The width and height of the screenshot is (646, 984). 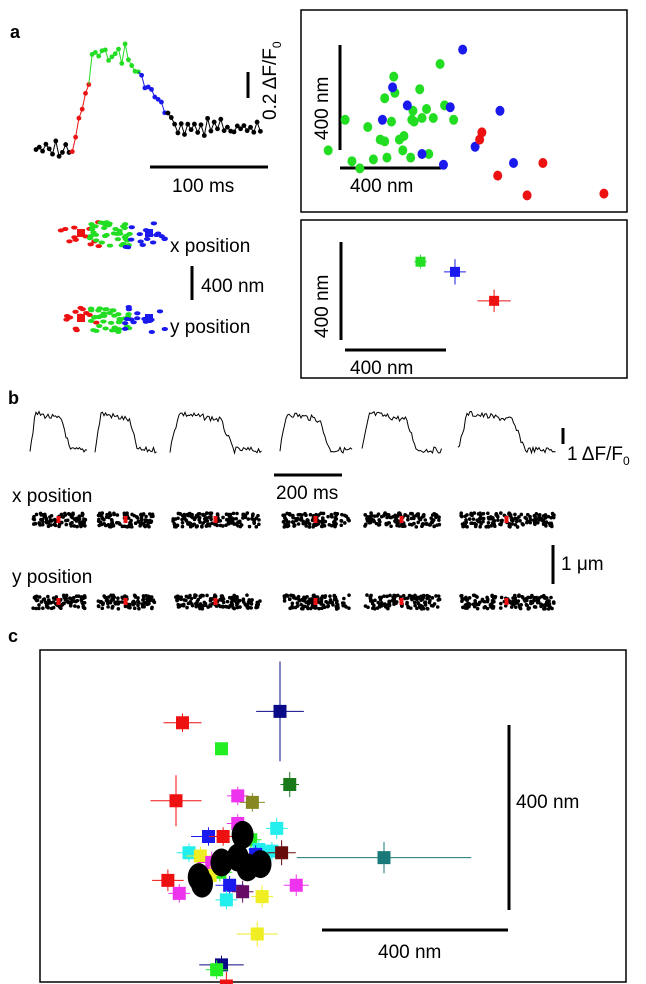 What do you see at coordinates (210, 246) in the screenshot?
I see `a-x-position-label: x position` at bounding box center [210, 246].